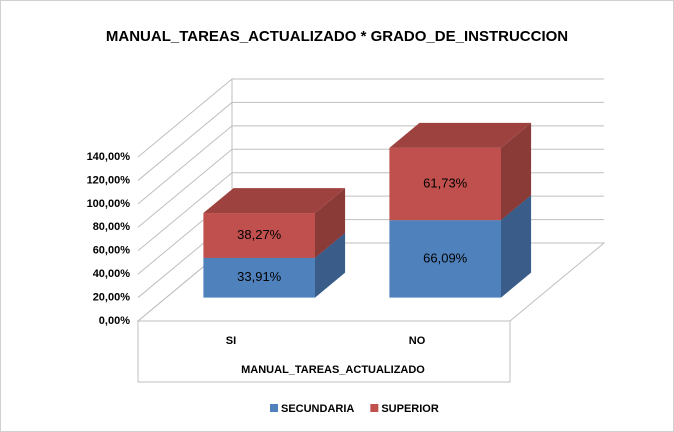  What do you see at coordinates (112, 251) in the screenshot?
I see `y-tick-label: 60,00%` at bounding box center [112, 251].